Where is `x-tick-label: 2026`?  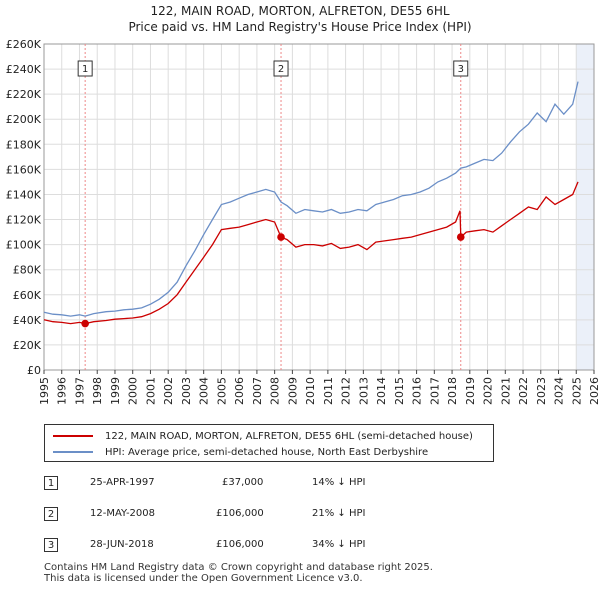 x-tick-label: 2026 is located at coordinates (594, 391).